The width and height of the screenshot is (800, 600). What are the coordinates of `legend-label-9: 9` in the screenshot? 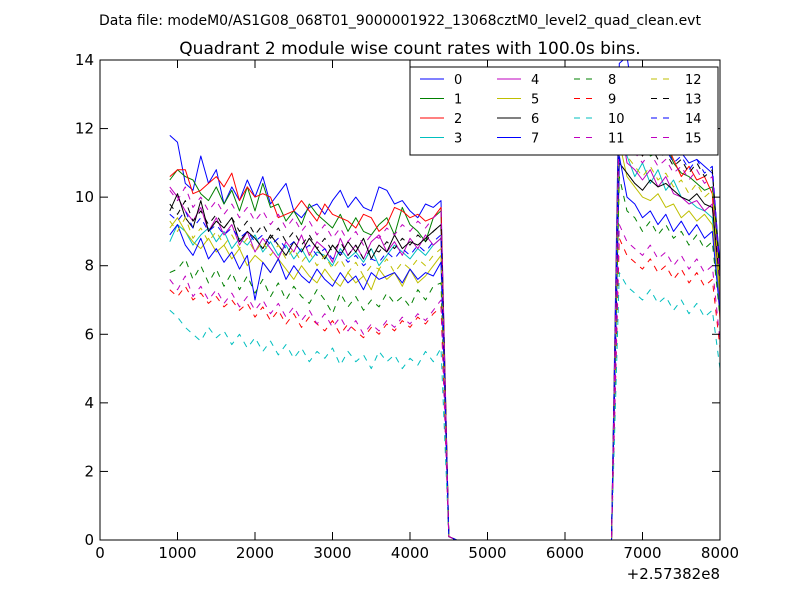 It's located at (612, 100).